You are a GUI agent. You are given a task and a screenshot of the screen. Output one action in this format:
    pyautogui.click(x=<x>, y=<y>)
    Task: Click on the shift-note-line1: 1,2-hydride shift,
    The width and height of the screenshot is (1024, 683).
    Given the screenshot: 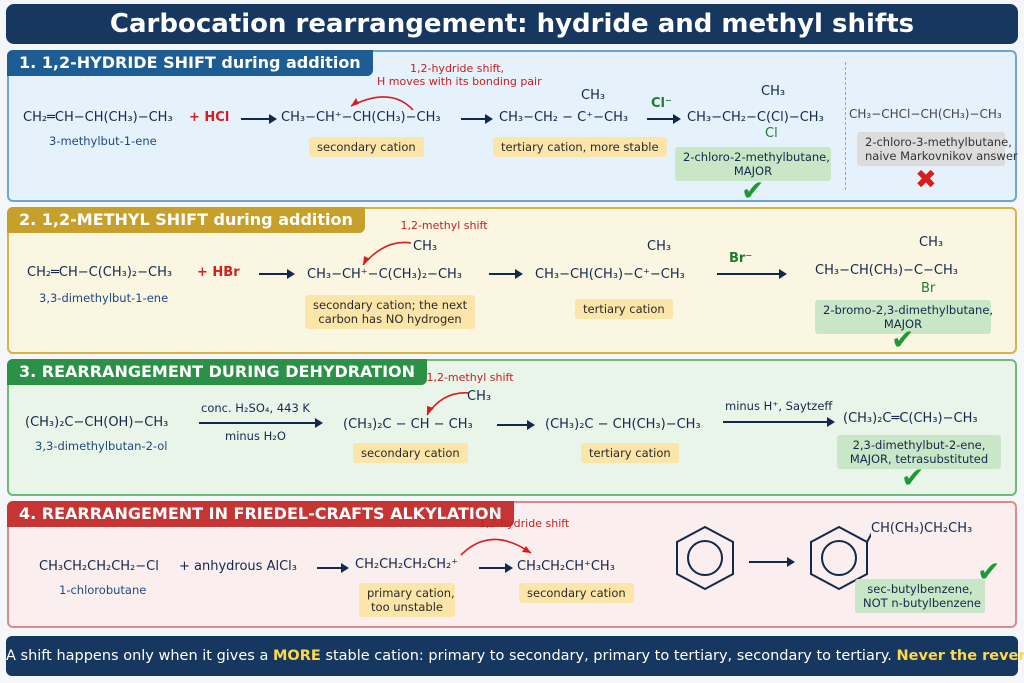 What is the action you would take?
    pyautogui.click(x=457, y=68)
    